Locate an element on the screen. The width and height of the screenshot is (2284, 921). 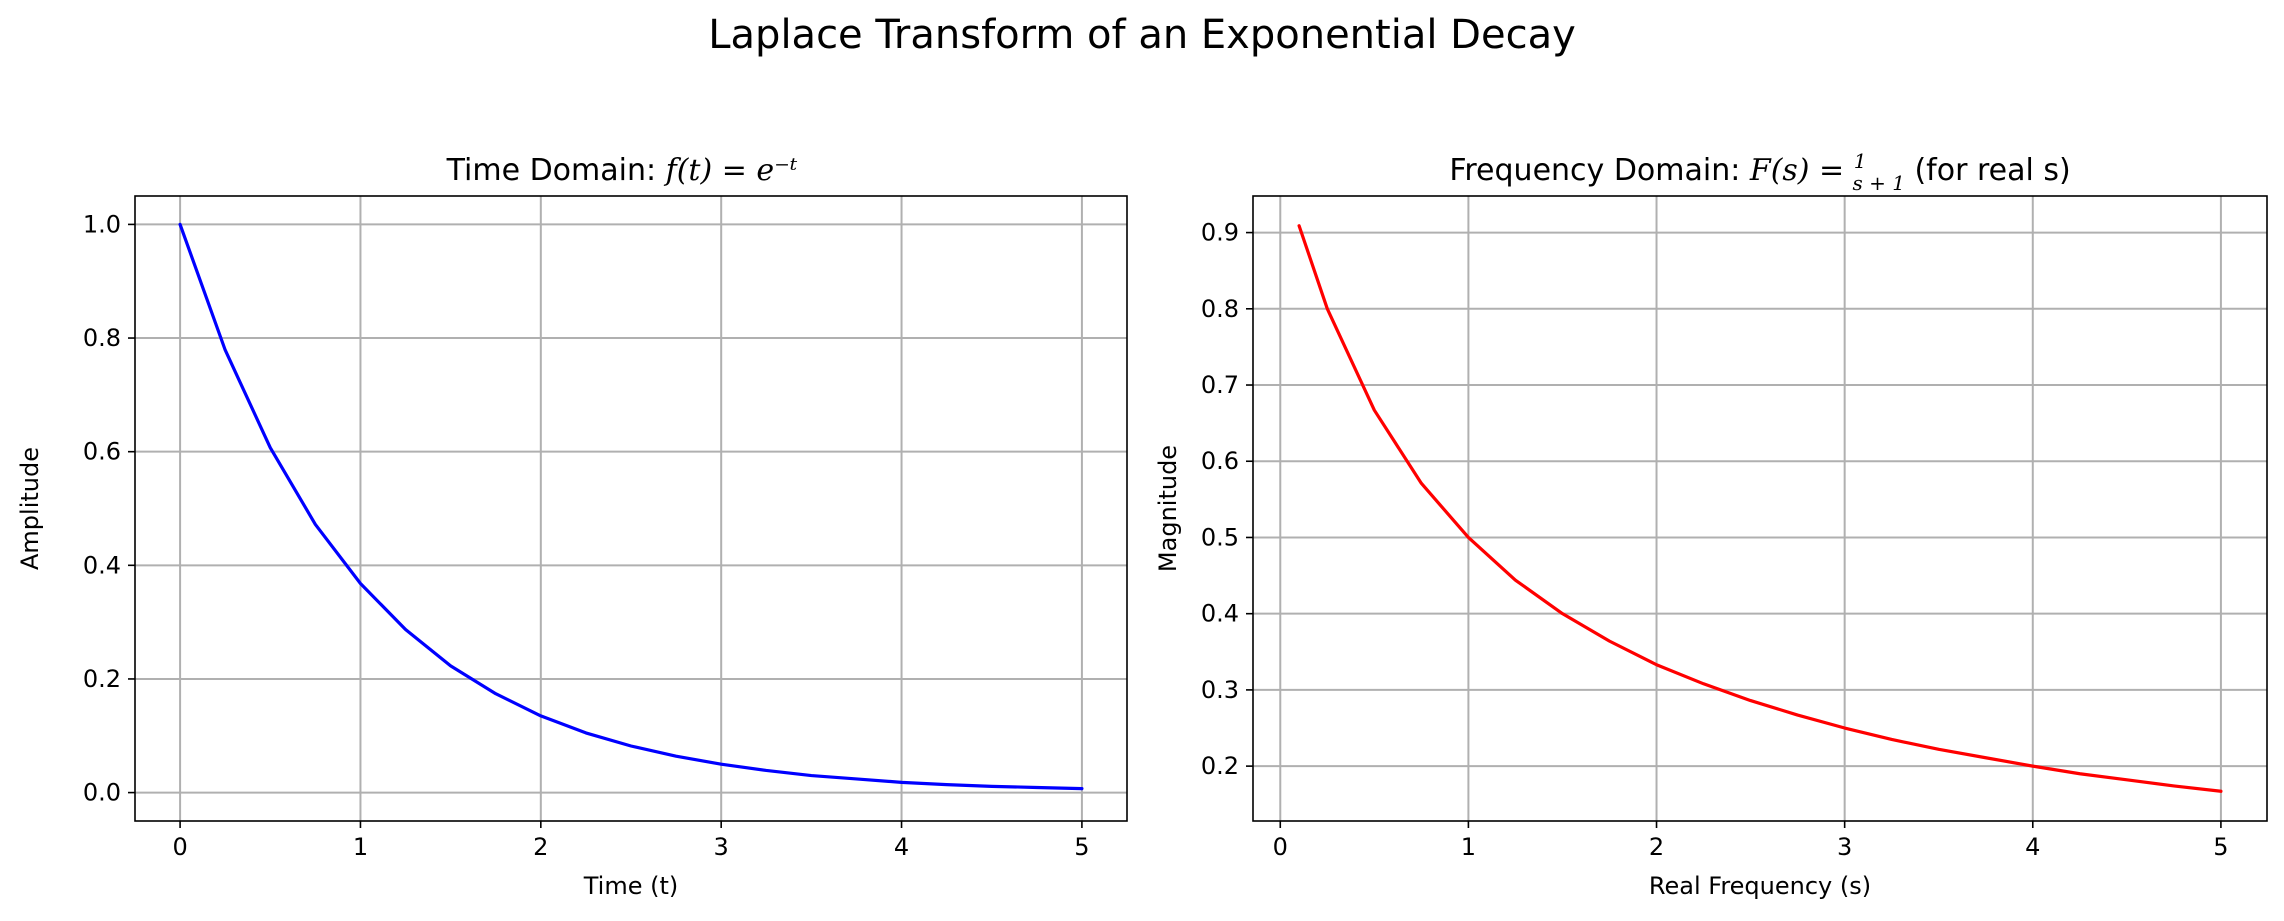
chart-title-math: F(s) = is located at coordinates (1801, 170).